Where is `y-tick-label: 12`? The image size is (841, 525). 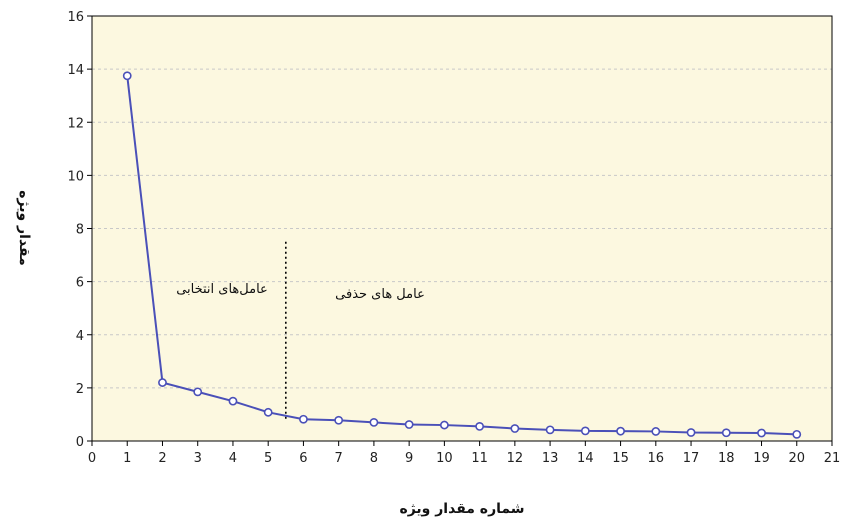
y-tick-label: 12 is located at coordinates (75, 123).